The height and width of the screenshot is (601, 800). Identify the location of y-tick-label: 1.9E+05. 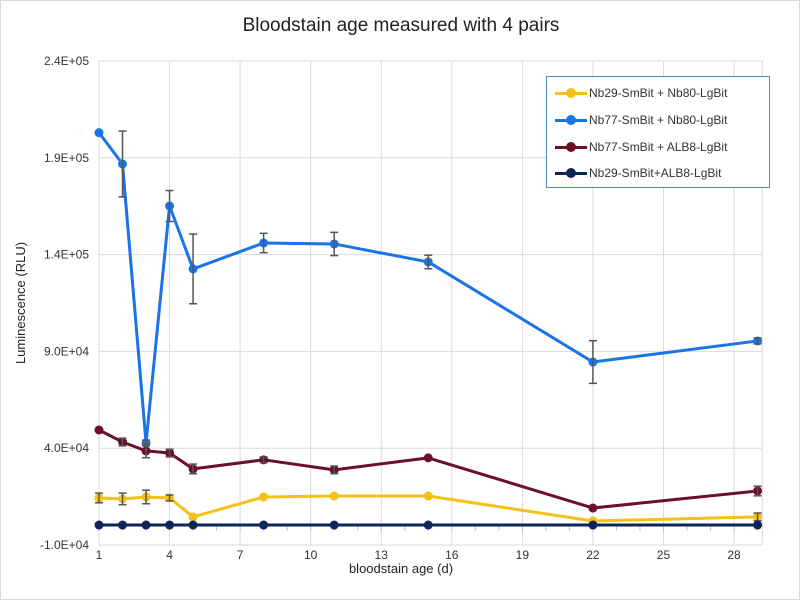
(66, 158).